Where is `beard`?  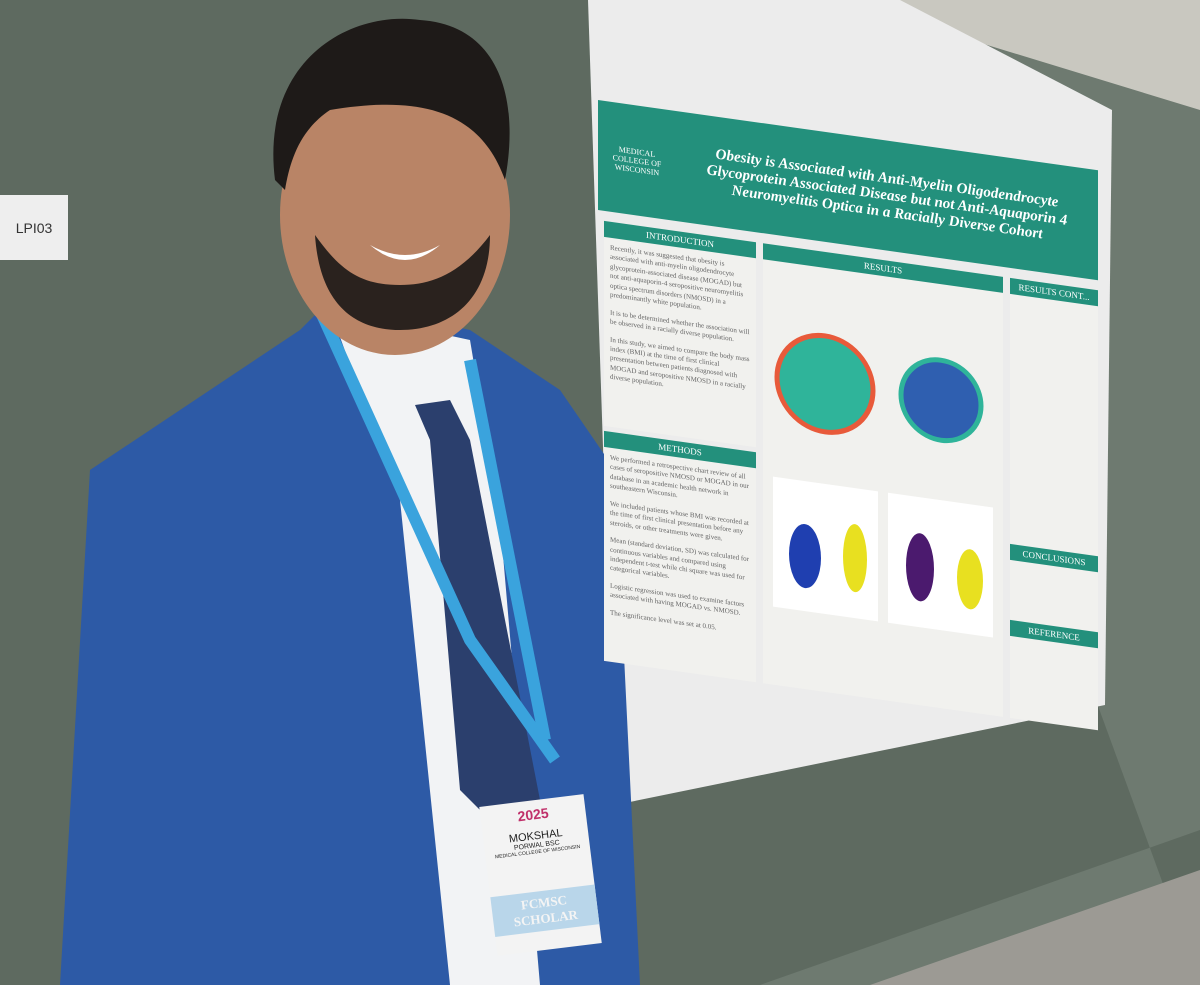 beard is located at coordinates (402, 282).